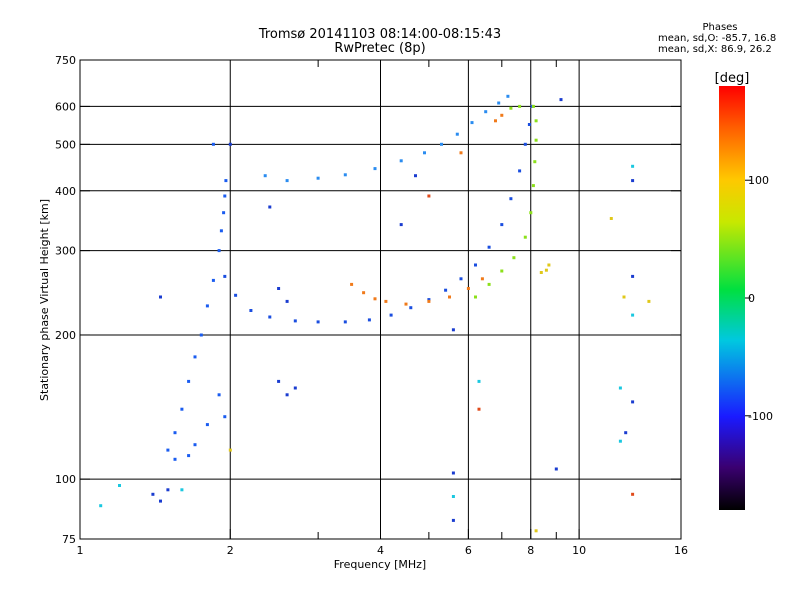 The image size is (800, 600). What do you see at coordinates (65, 144) in the screenshot?
I see `y-tick-label: 500` at bounding box center [65, 144].